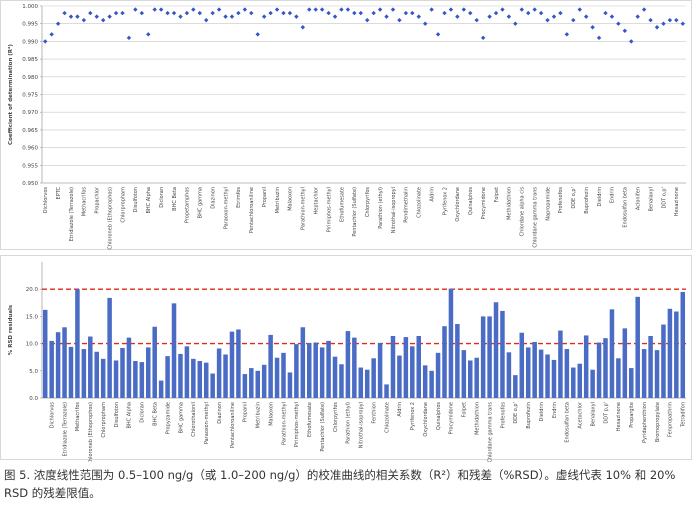  I want to click on y-axis-title: % RSD residuals, so click(11, 329).